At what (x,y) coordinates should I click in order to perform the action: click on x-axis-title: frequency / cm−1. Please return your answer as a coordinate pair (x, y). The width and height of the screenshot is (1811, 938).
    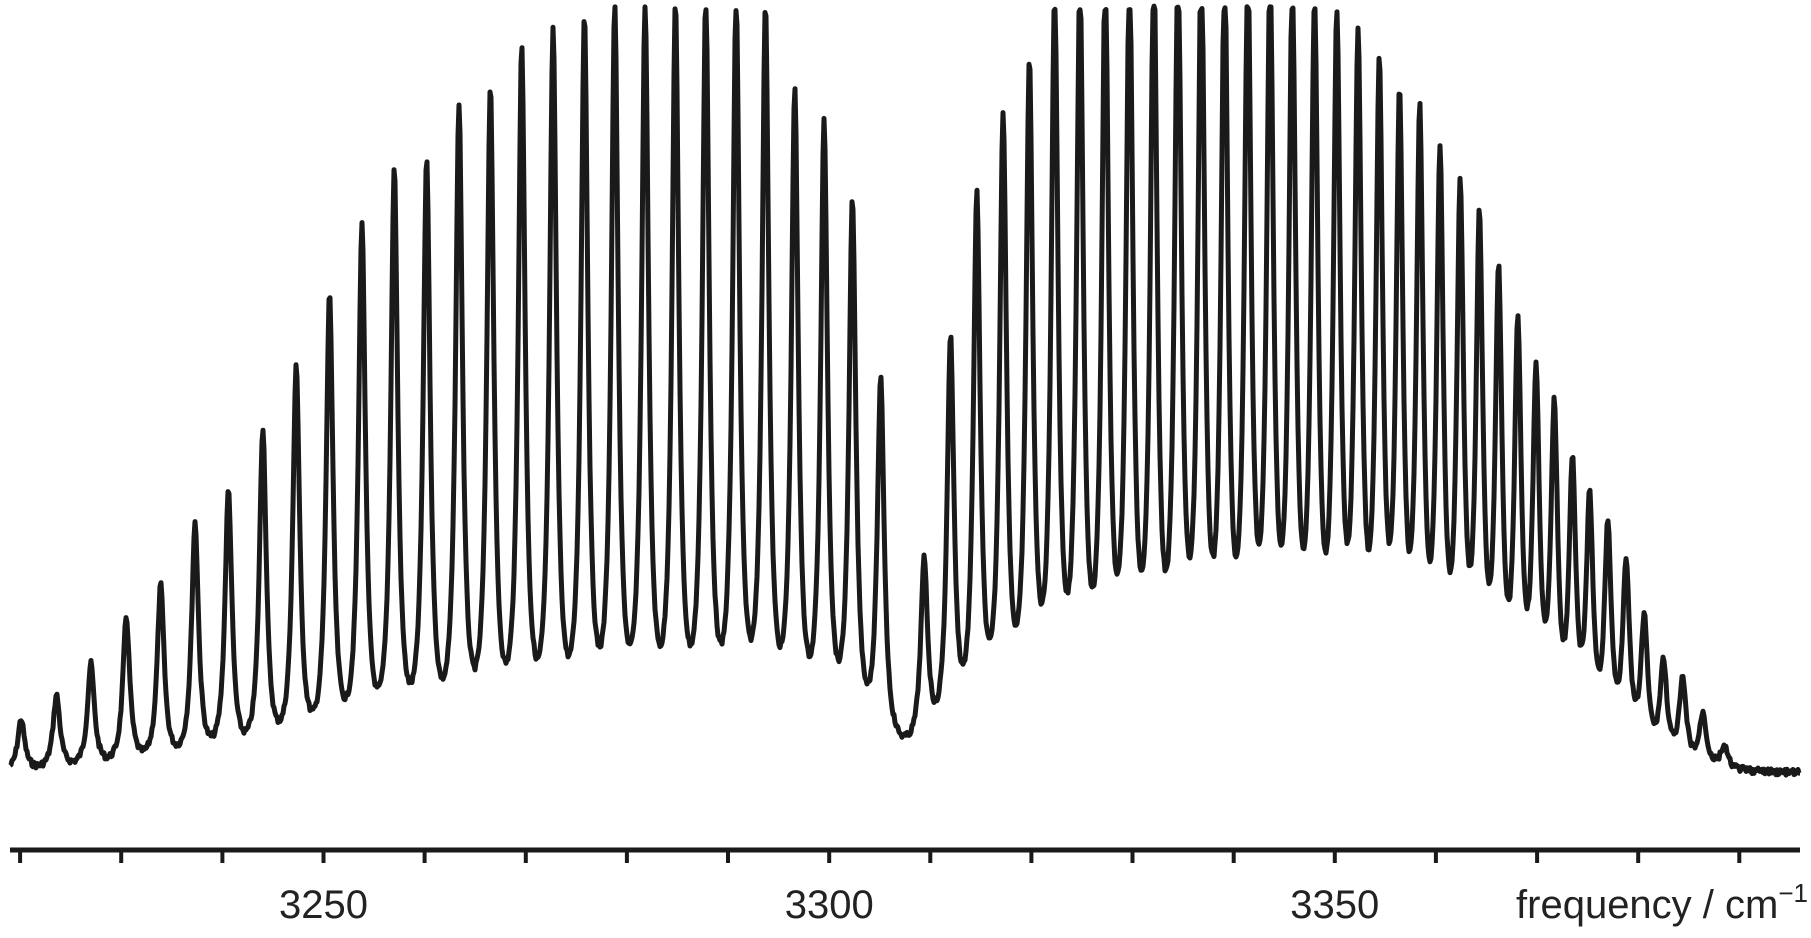
    Looking at the image, I should click on (1662, 902).